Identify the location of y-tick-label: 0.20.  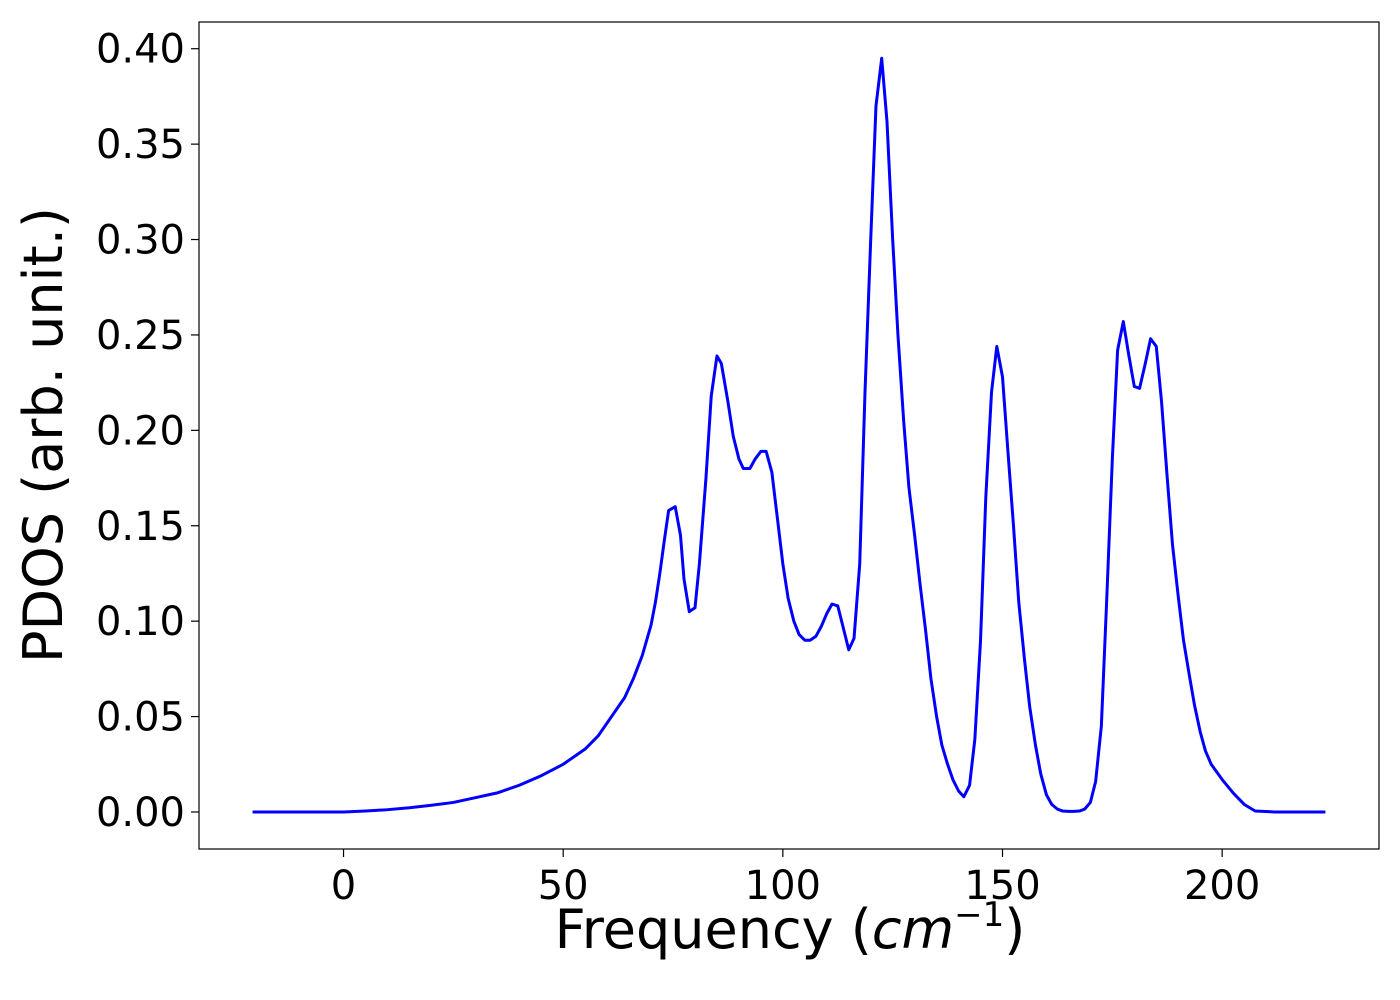
(140, 431).